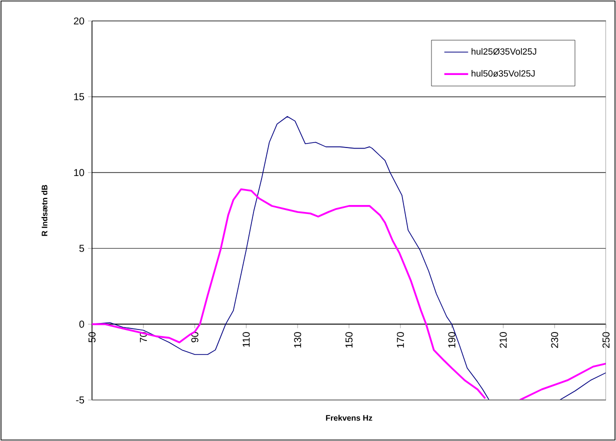 This screenshot has width=616, height=441. What do you see at coordinates (349, 340) in the screenshot?
I see `x-tick-label: 150` at bounding box center [349, 340].